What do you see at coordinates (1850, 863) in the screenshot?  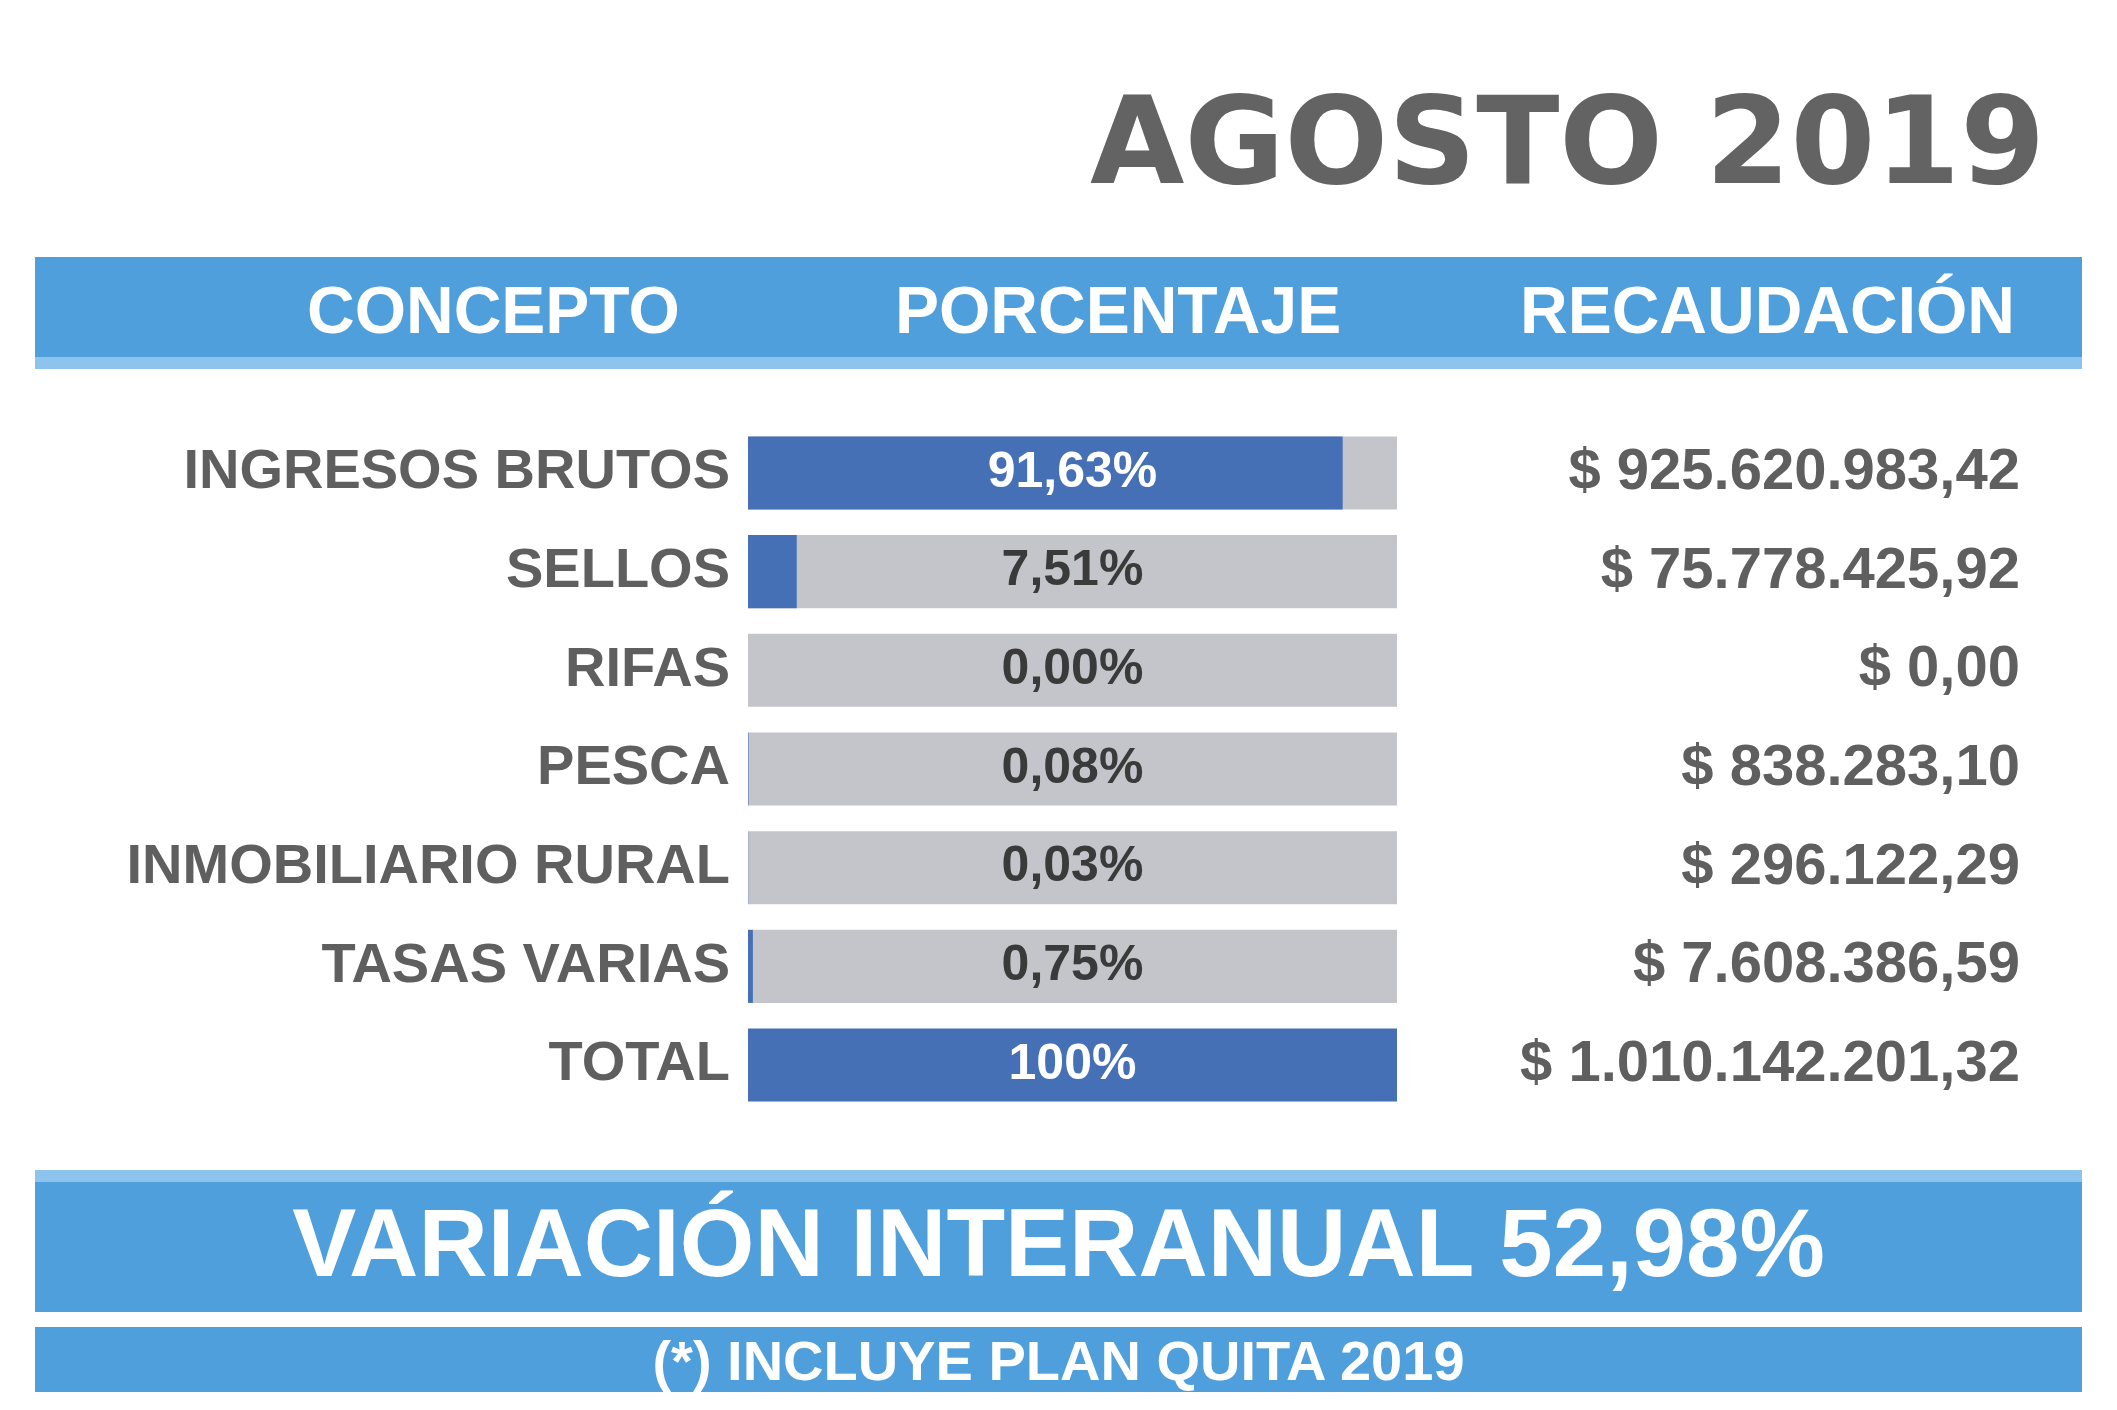 I see `text: $ 296.122,29` at bounding box center [1850, 863].